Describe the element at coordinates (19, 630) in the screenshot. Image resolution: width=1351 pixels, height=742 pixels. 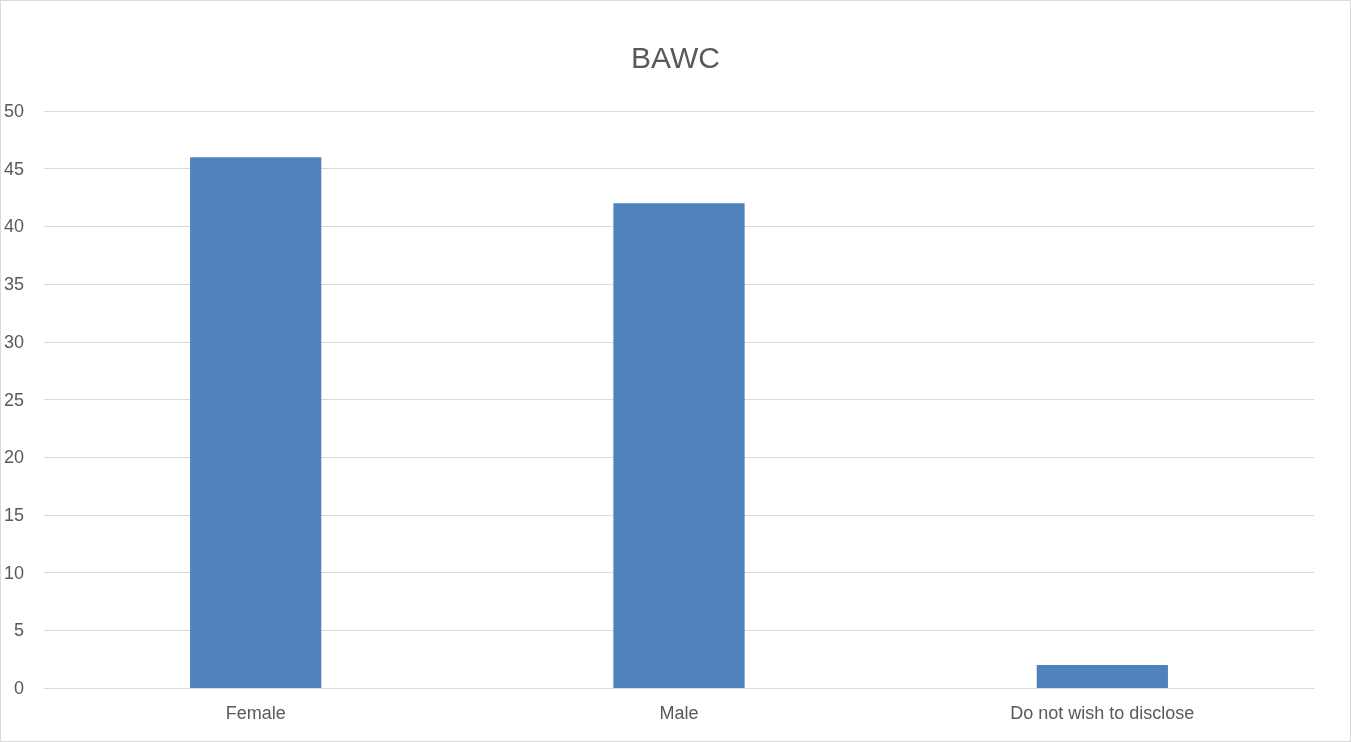
I see `y-tick-label: 5` at that location.